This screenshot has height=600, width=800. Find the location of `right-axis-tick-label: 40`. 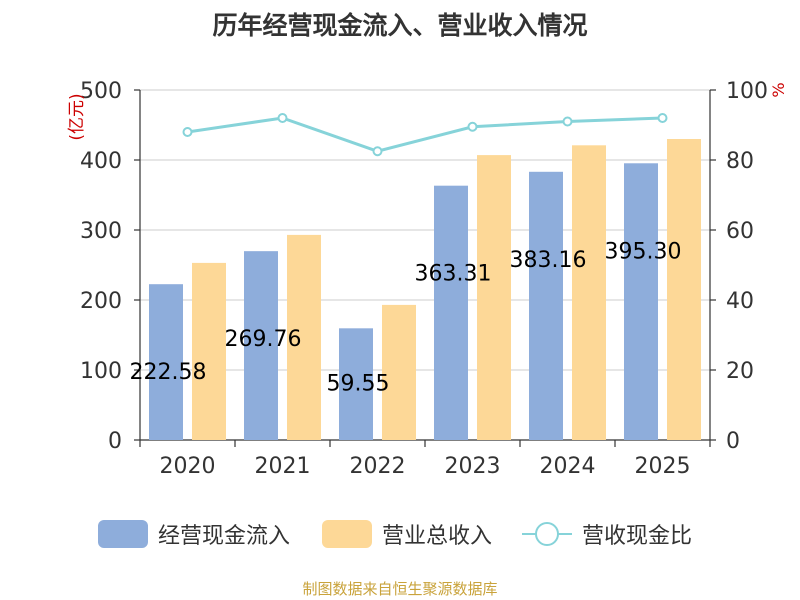

right-axis-tick-label: 40 is located at coordinates (740, 301).